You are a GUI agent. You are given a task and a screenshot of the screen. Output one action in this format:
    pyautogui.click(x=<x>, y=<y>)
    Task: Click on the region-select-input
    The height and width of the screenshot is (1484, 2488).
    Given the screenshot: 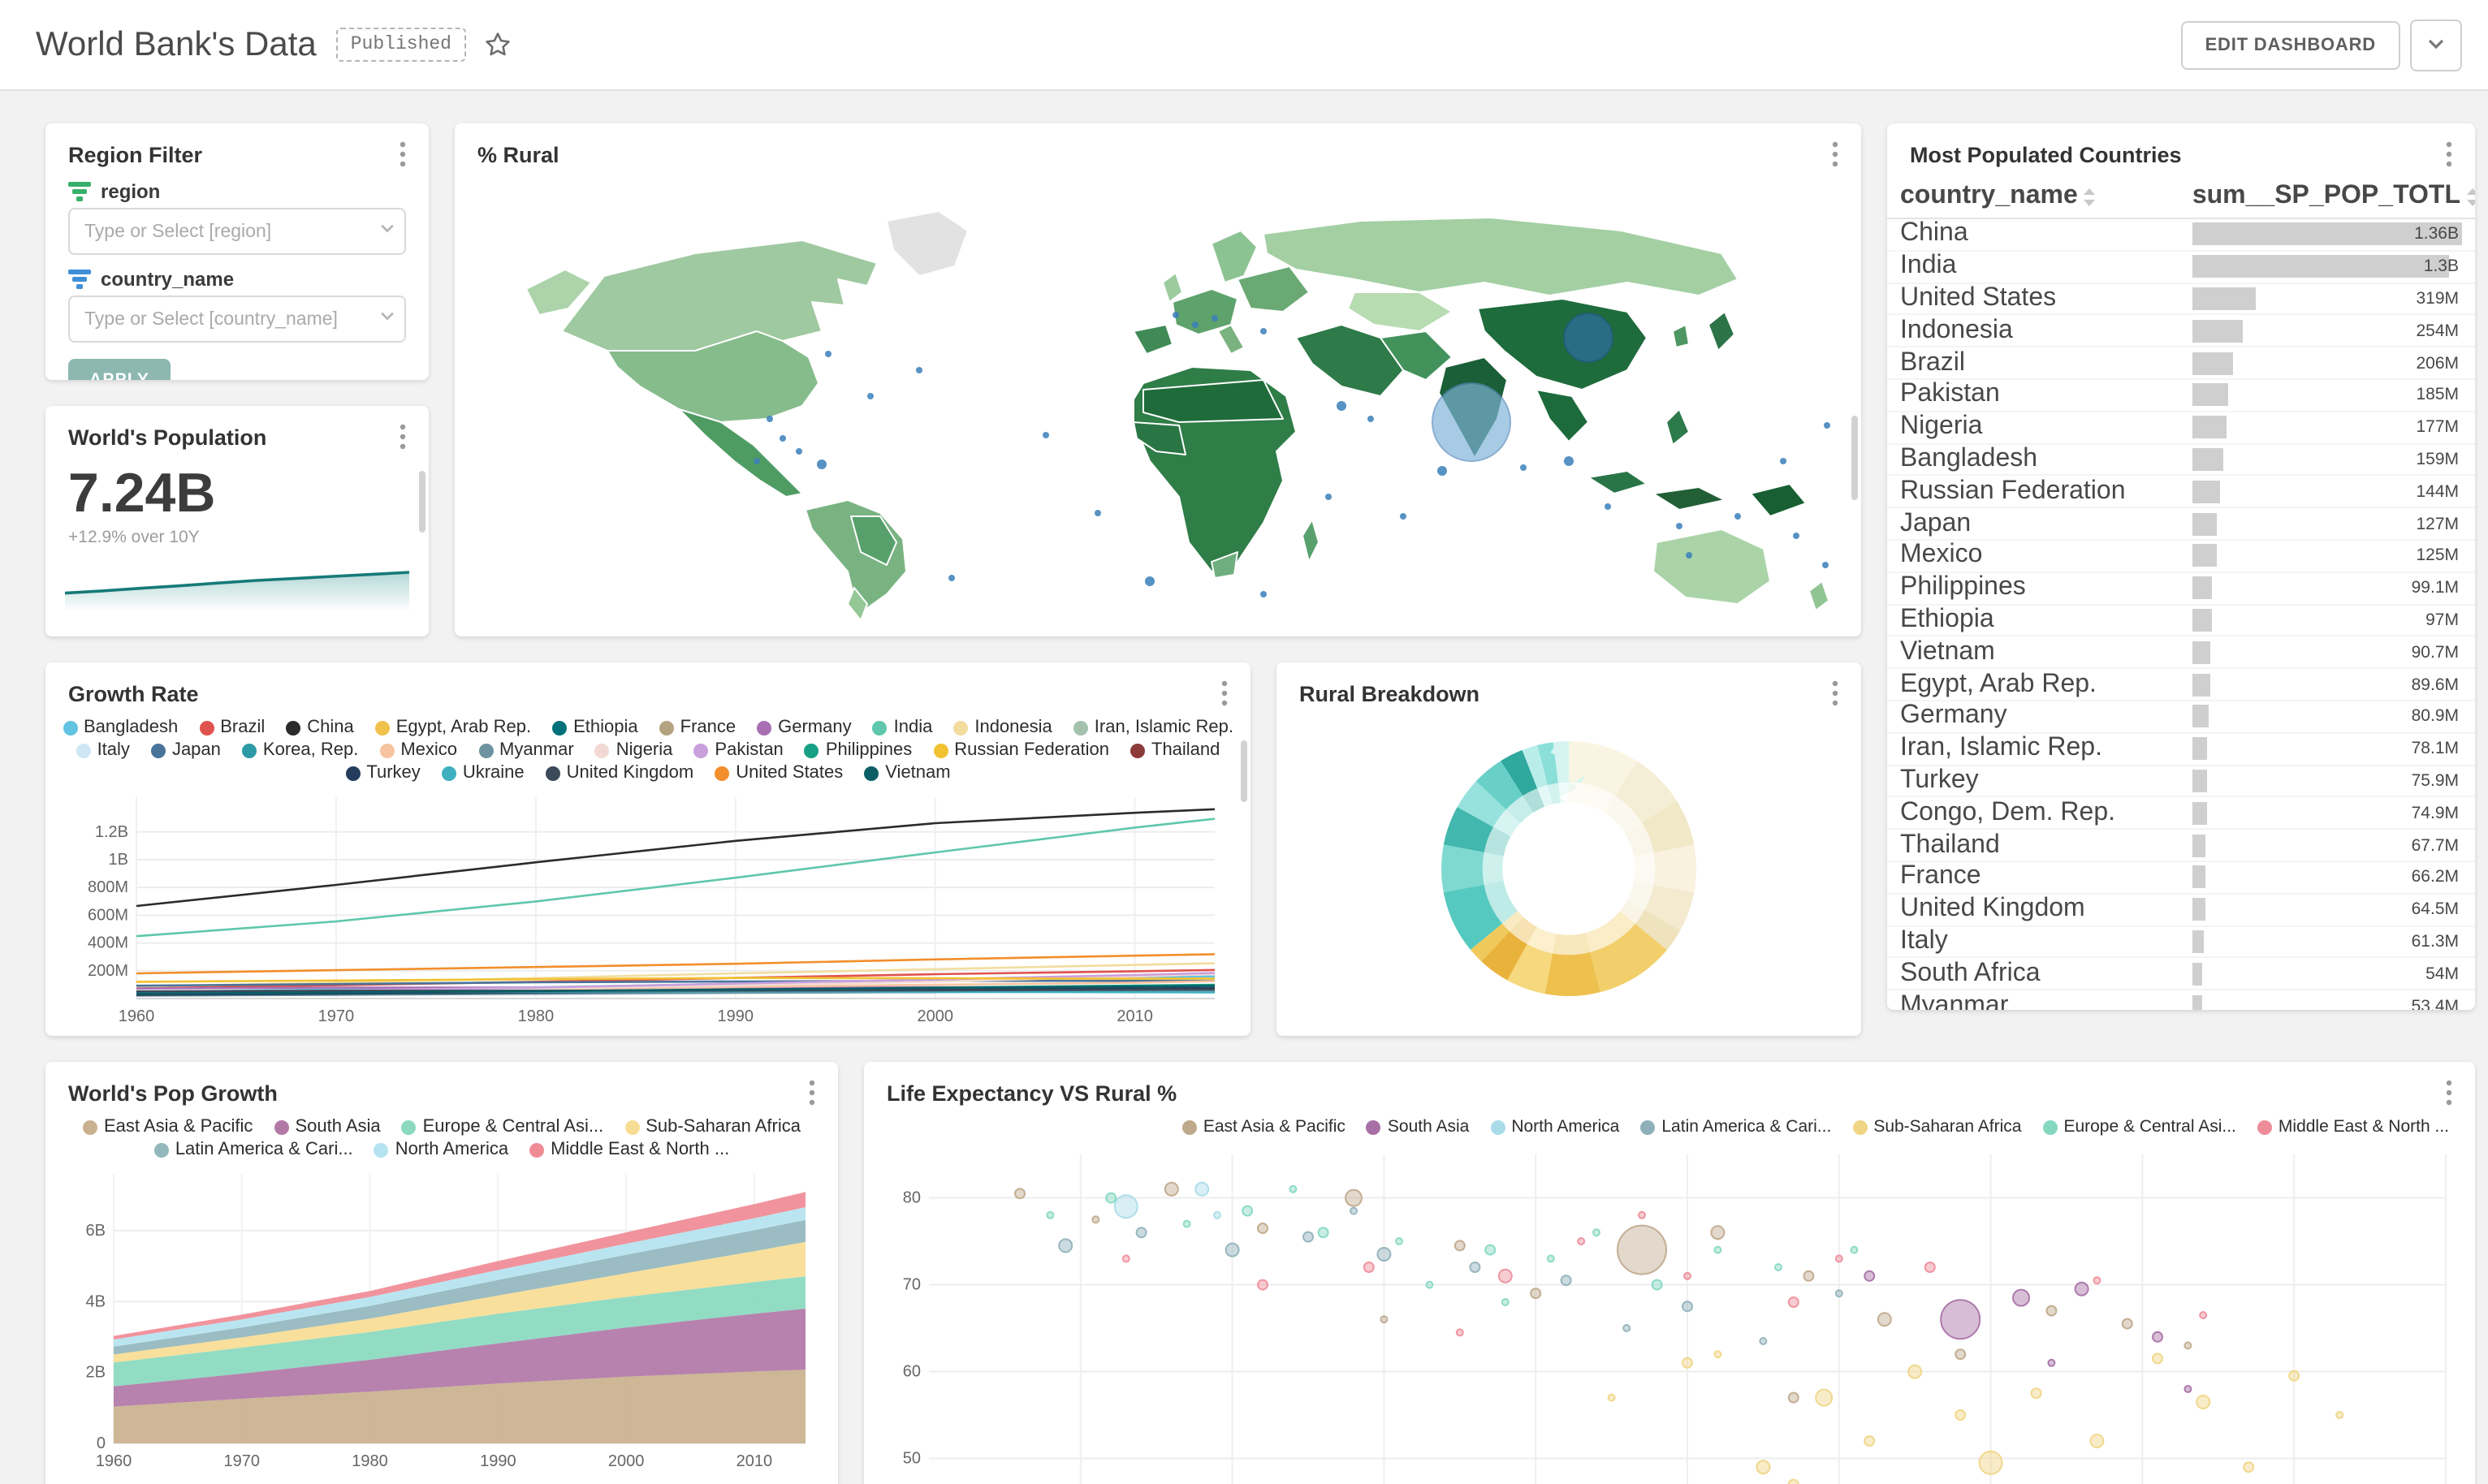 What is the action you would take?
    pyautogui.click(x=237, y=231)
    